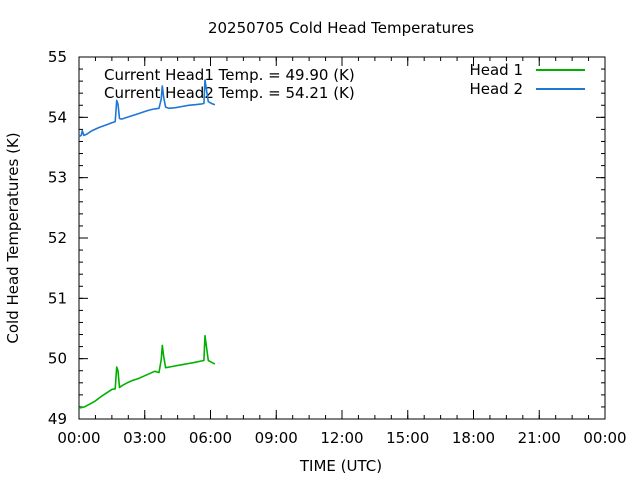  What do you see at coordinates (210, 438) in the screenshot?
I see `x-tick-label: 06:00` at bounding box center [210, 438].